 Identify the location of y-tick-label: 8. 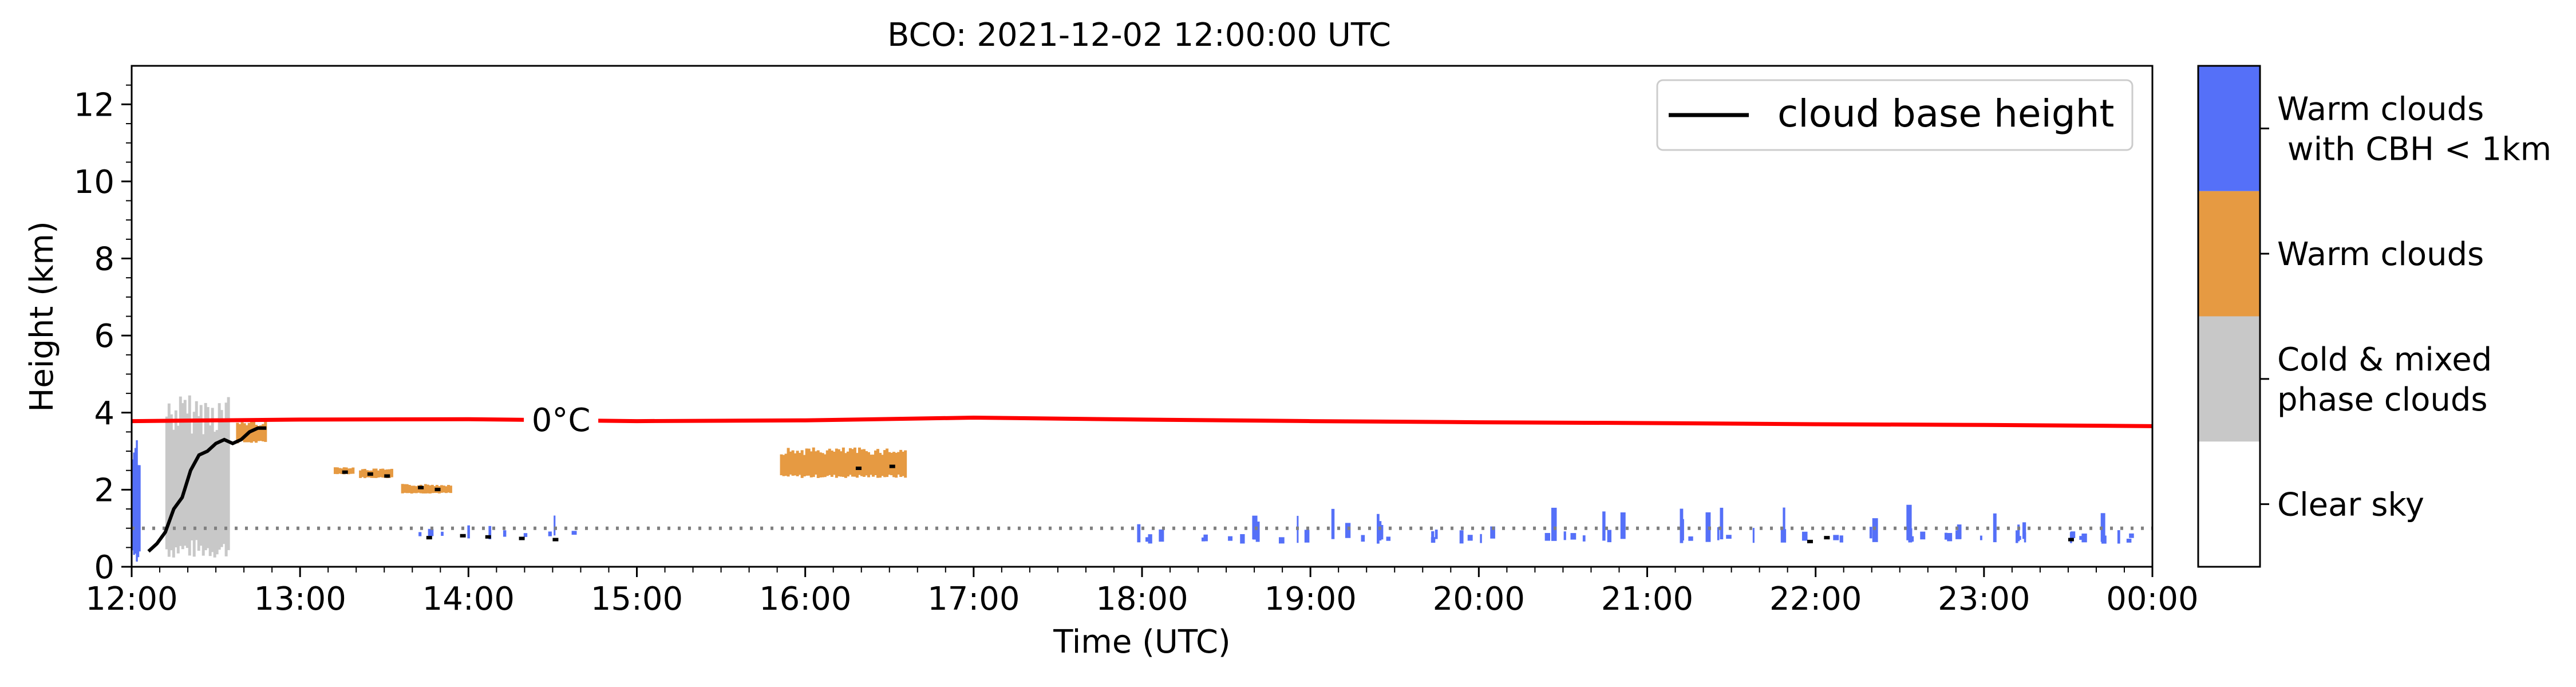
(104, 259).